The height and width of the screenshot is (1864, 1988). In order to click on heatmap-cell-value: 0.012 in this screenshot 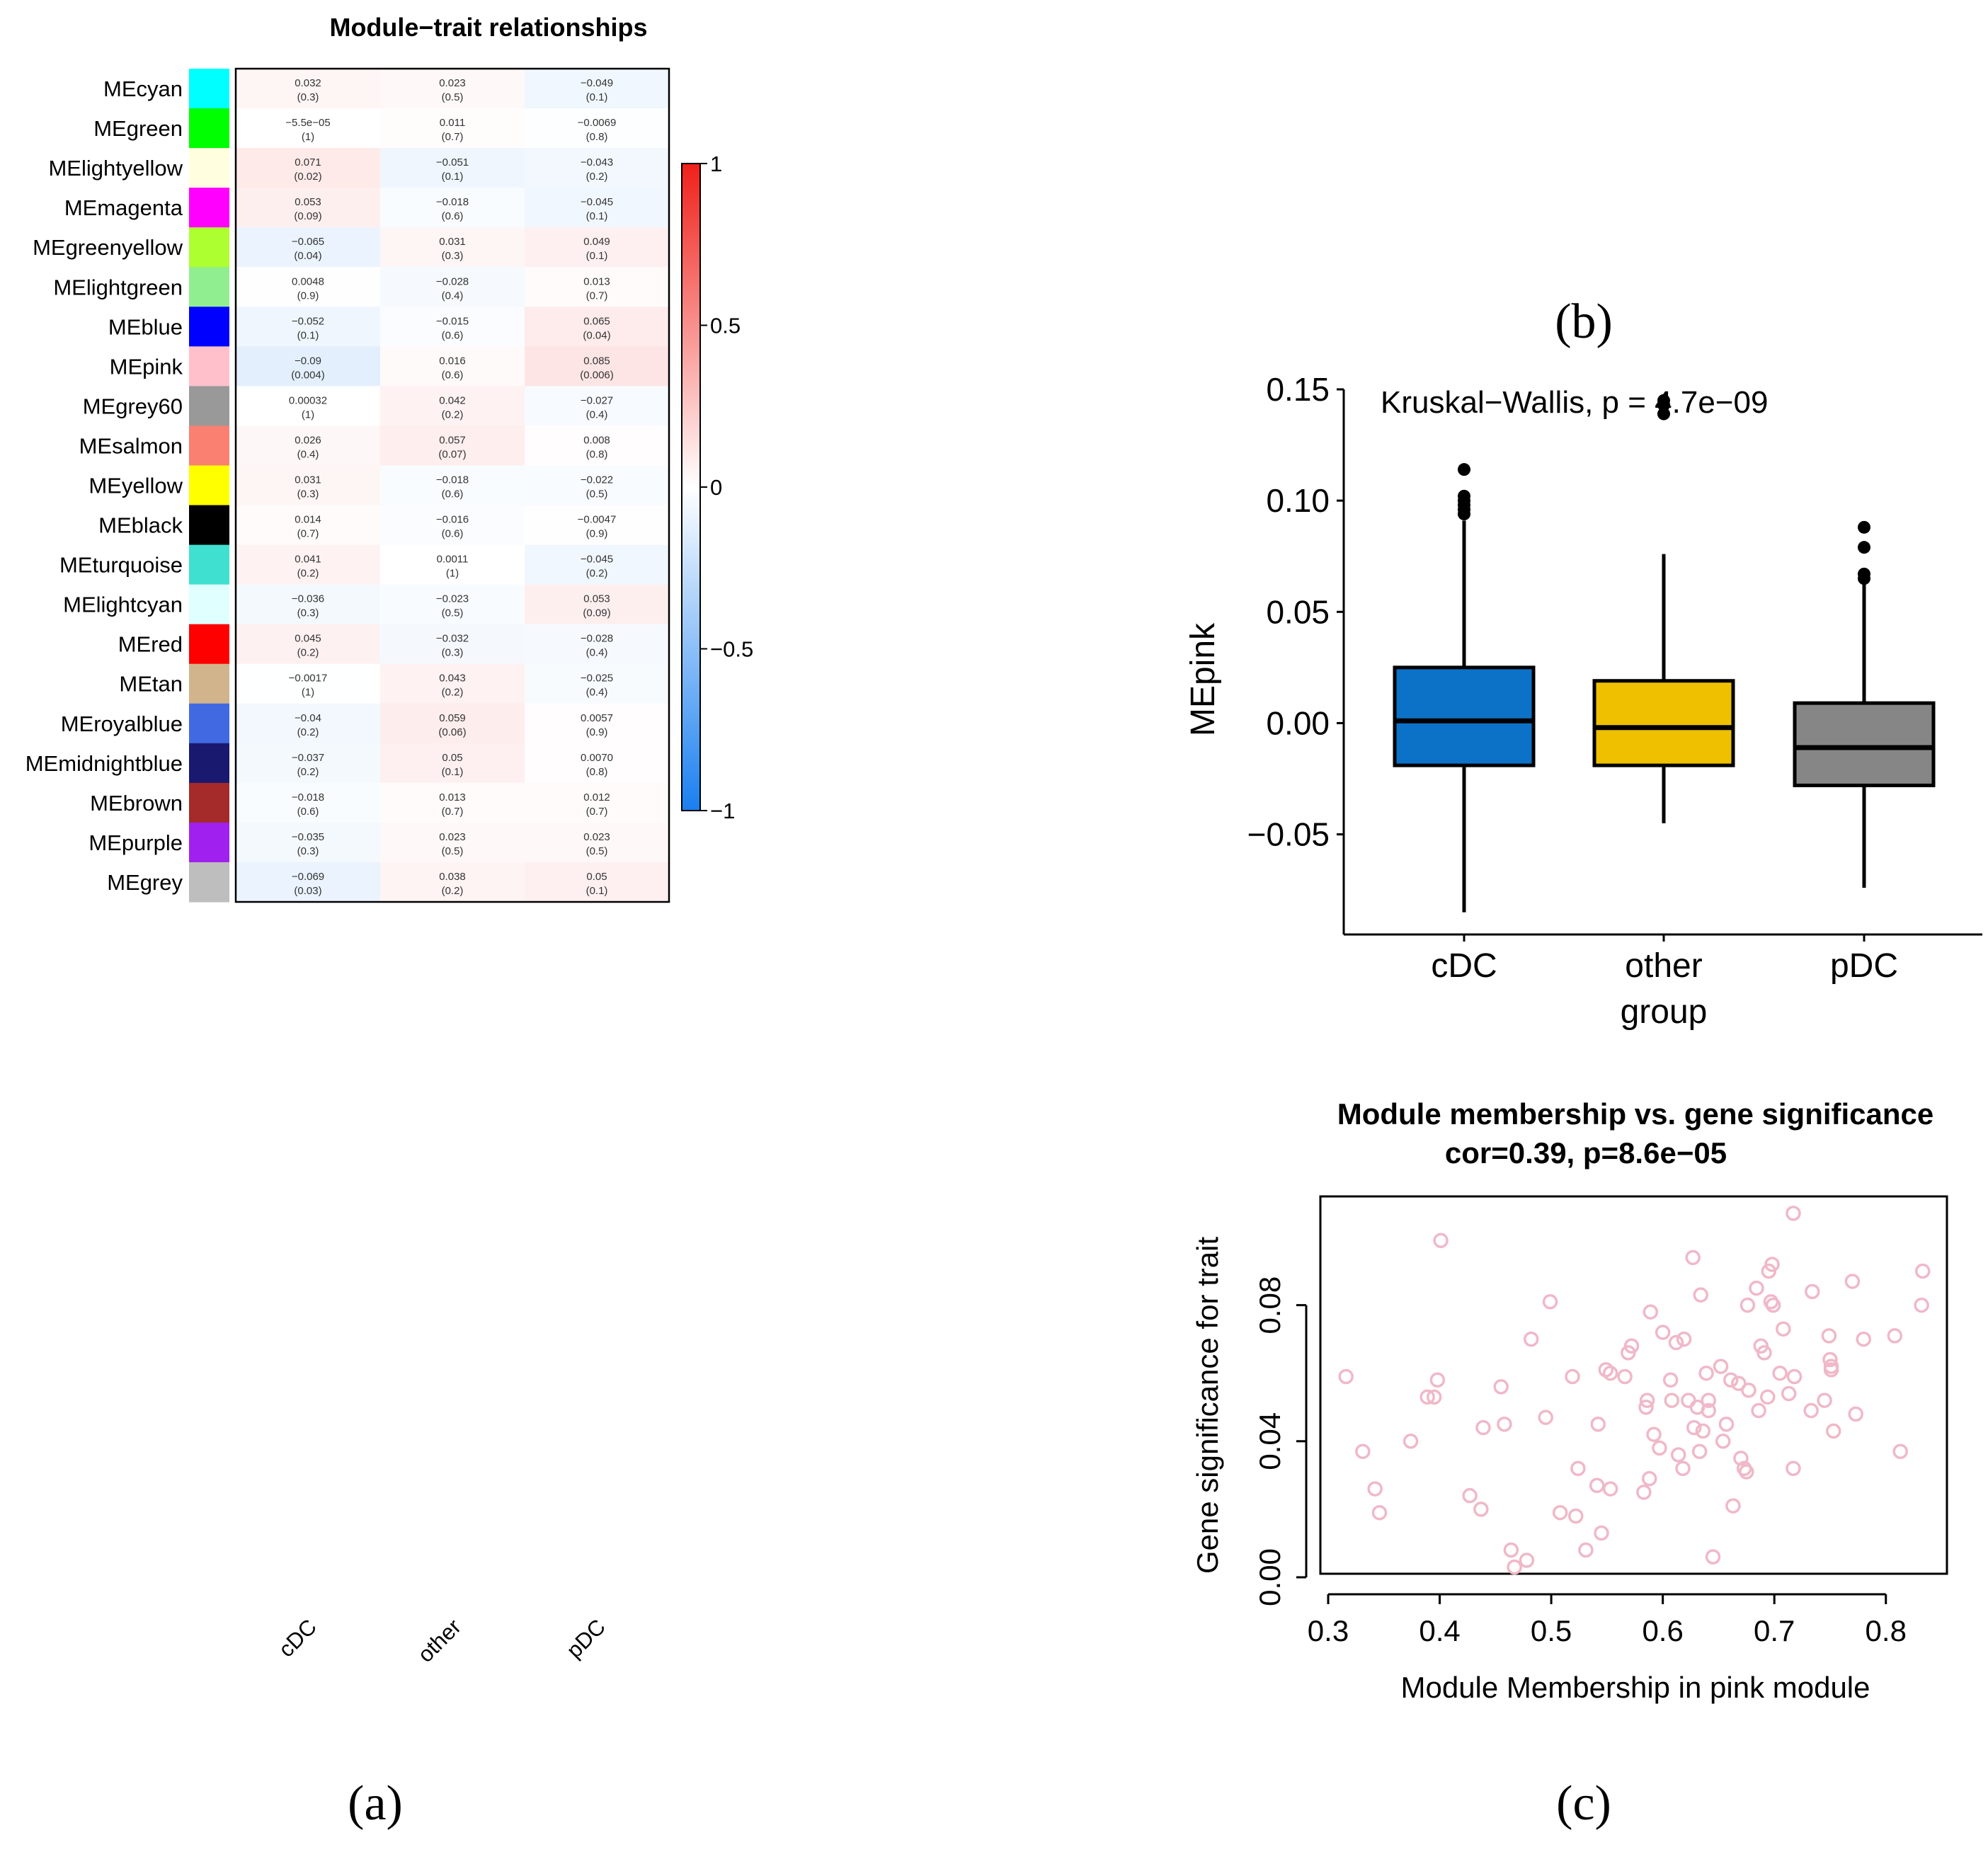, I will do `click(596, 798)`.